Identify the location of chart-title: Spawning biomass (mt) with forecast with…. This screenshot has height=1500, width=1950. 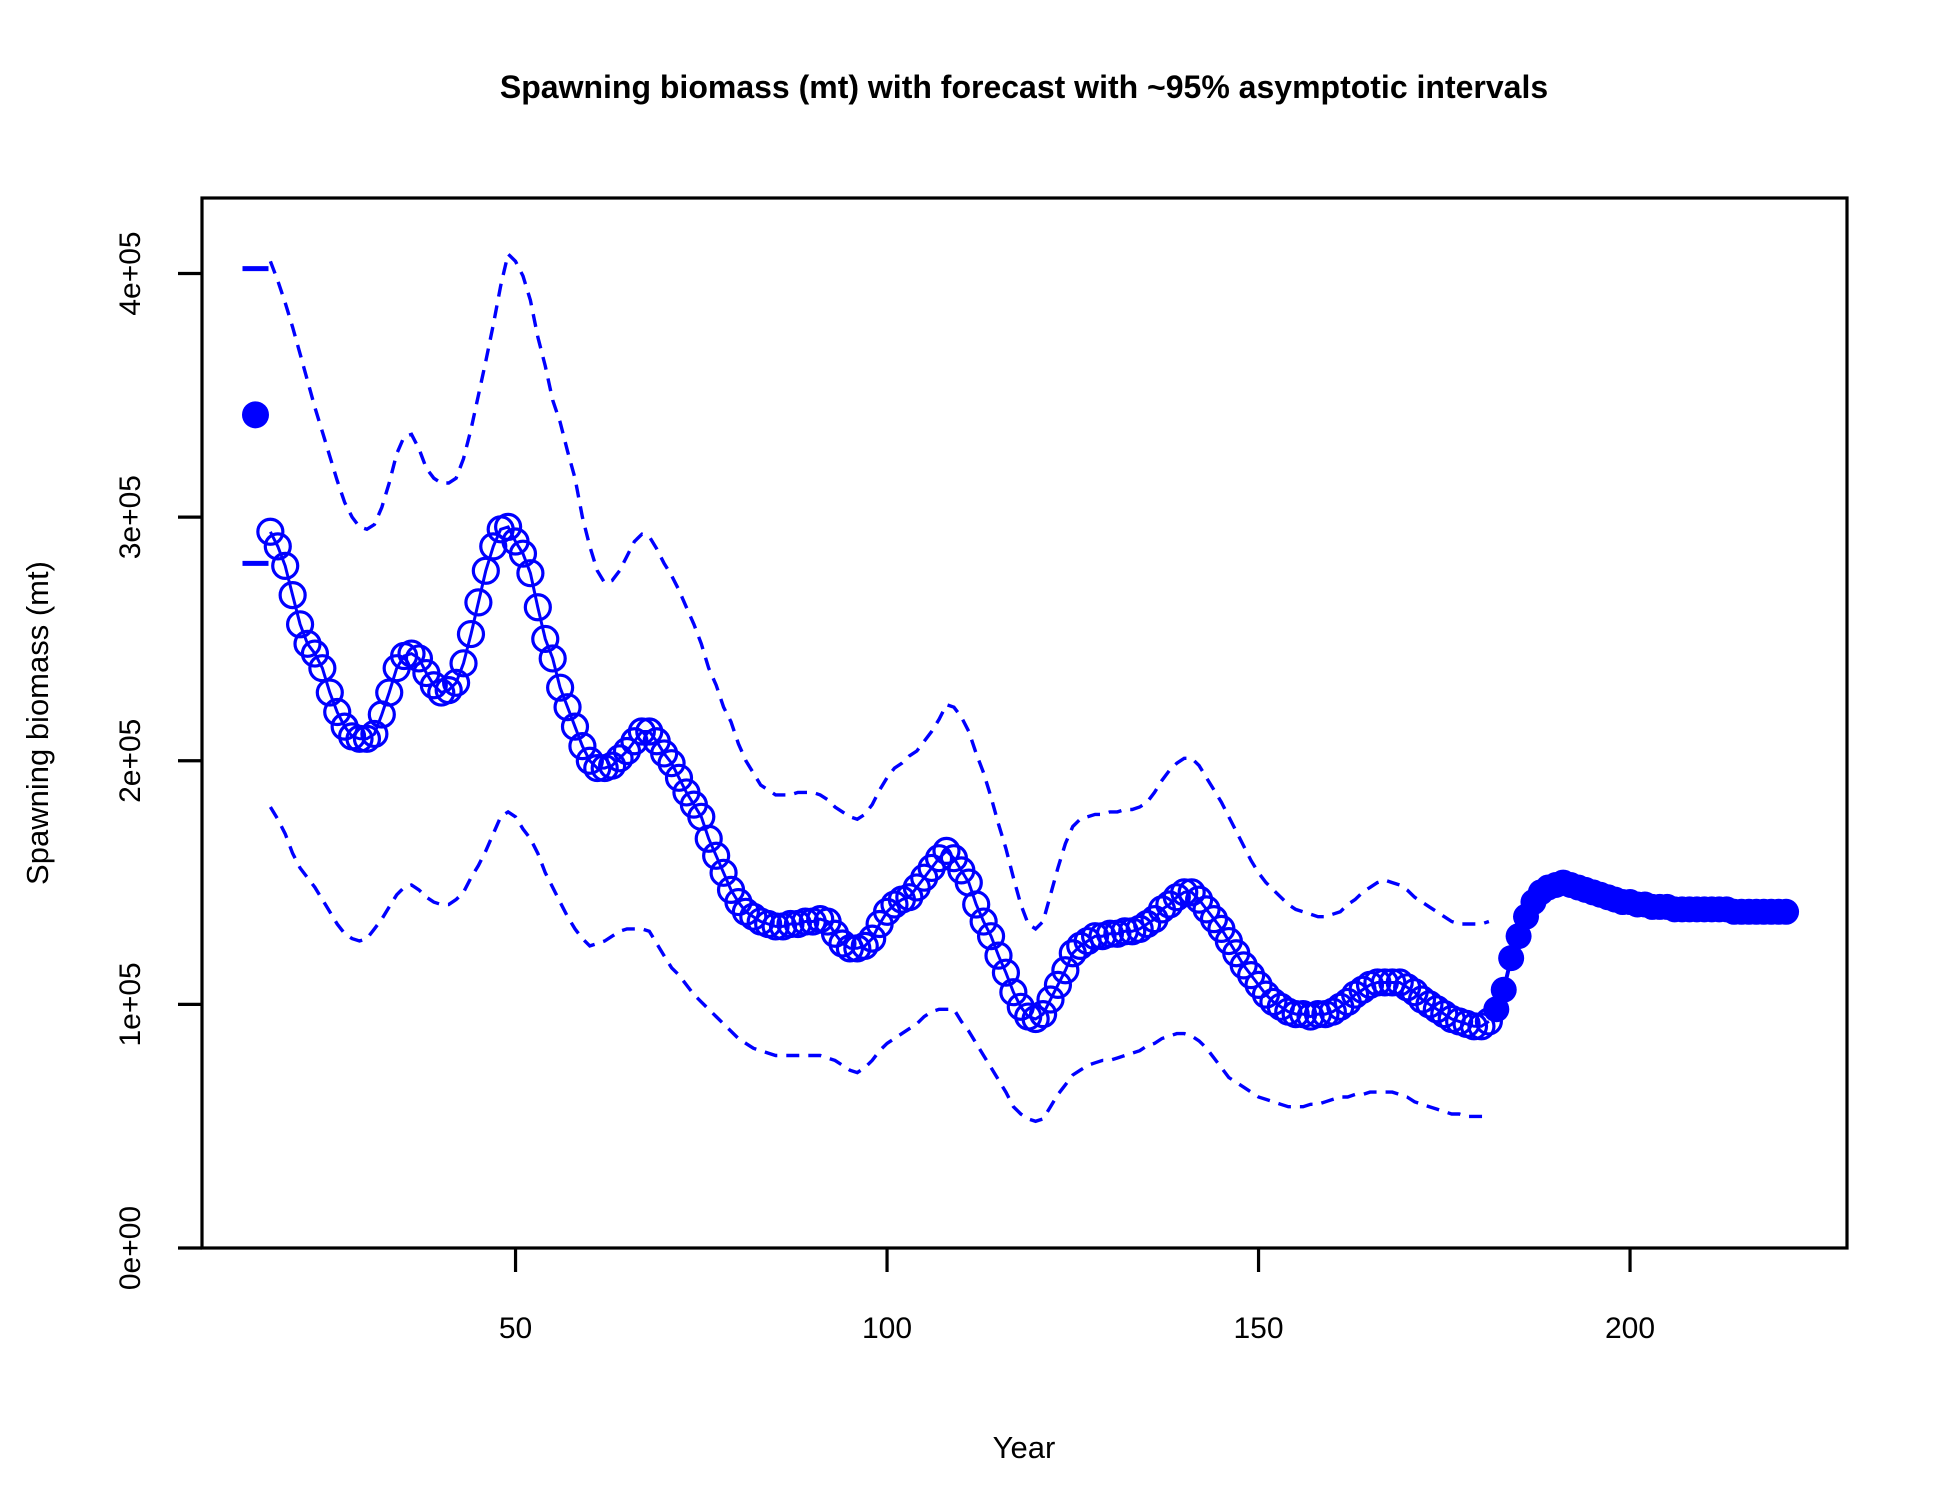
(1024, 87).